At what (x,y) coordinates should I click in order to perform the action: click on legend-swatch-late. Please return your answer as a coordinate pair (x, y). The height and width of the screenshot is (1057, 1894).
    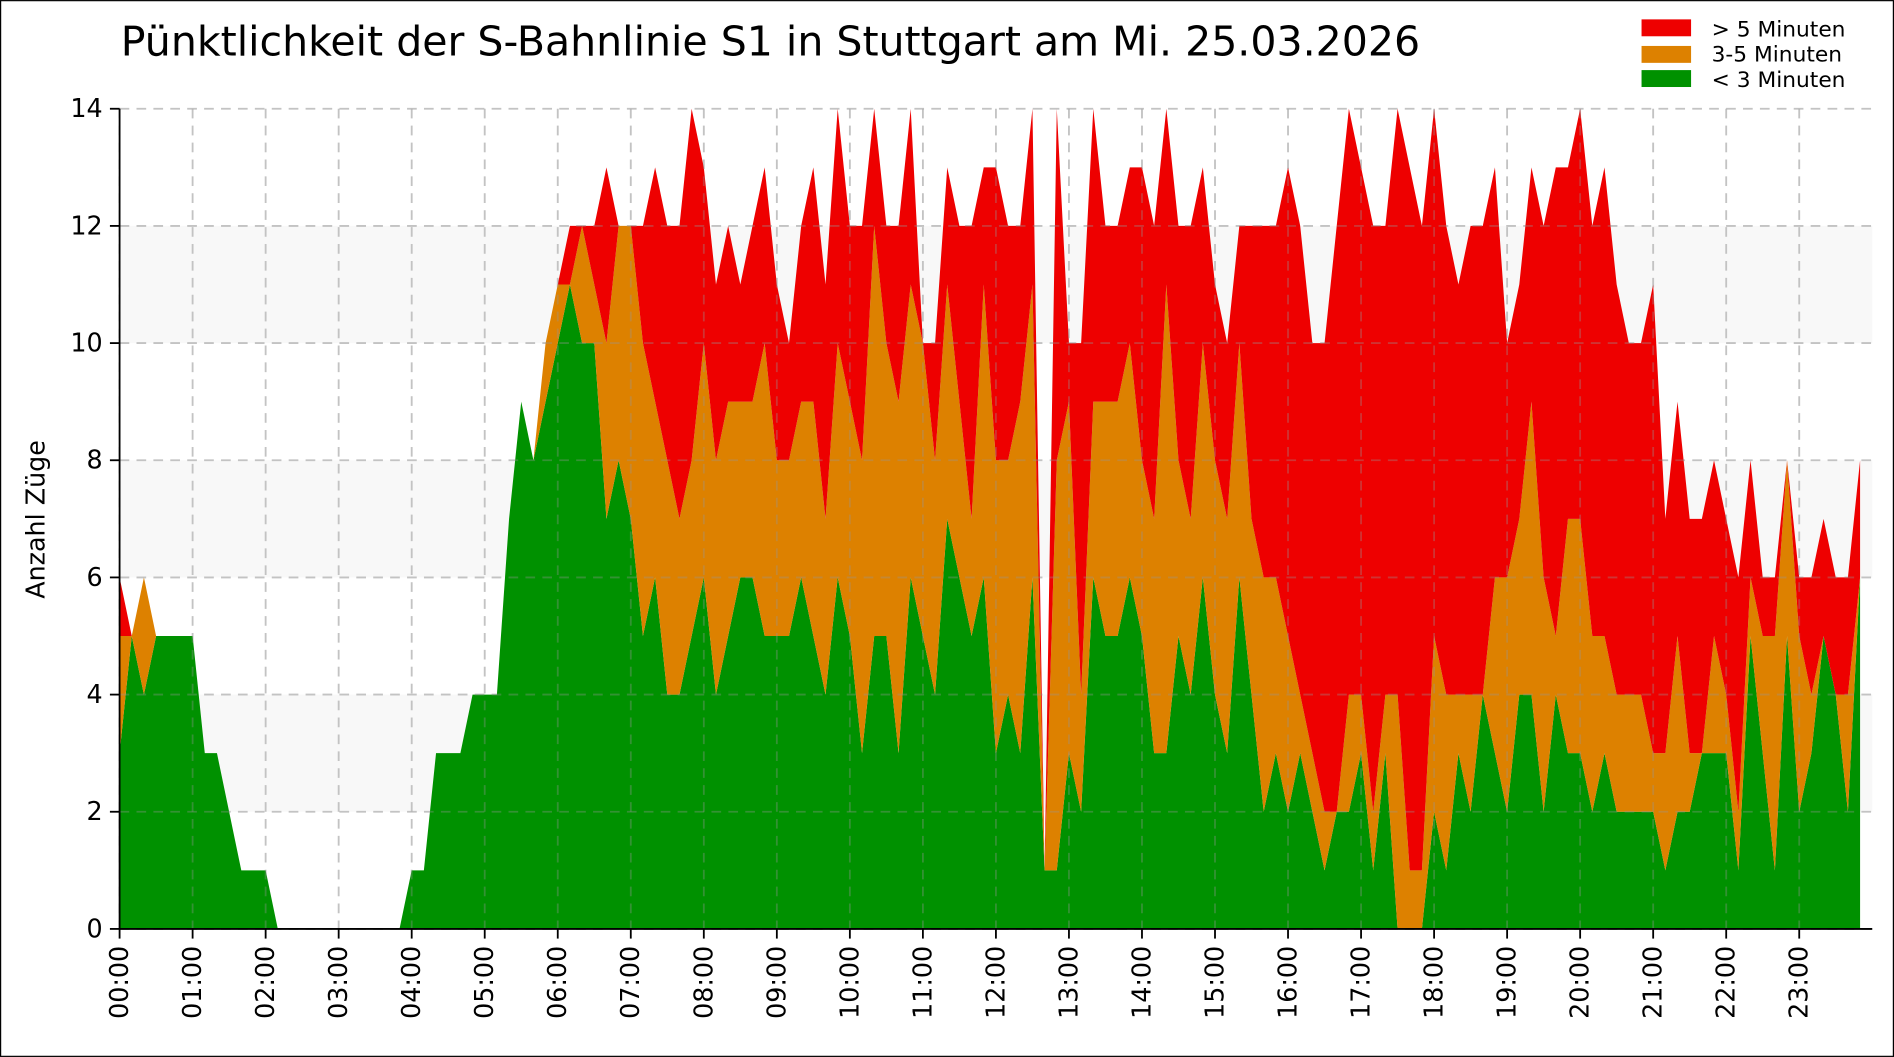
    Looking at the image, I should click on (1666, 28).